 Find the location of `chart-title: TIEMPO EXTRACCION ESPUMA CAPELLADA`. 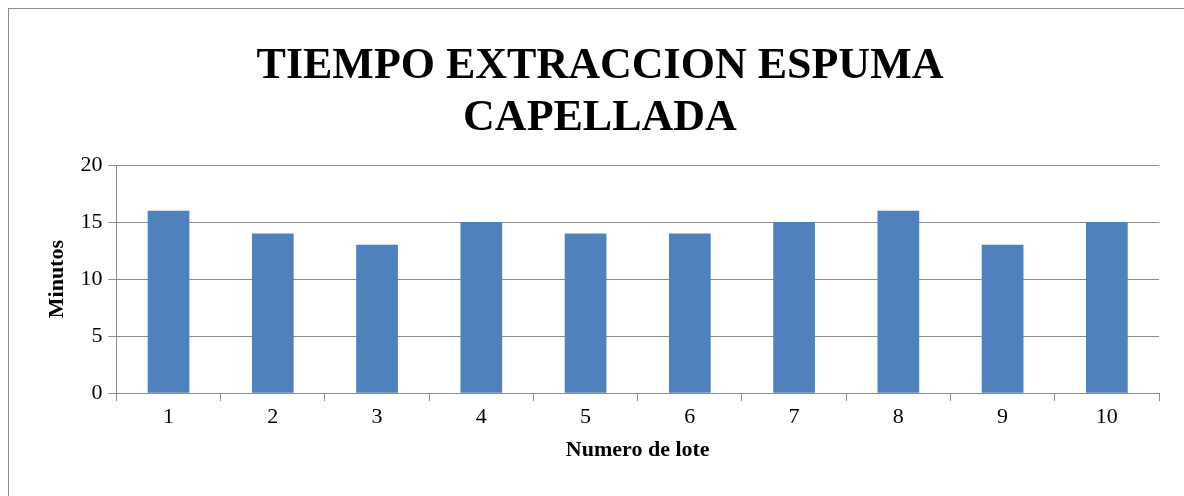

chart-title: TIEMPO EXTRACCION ESPUMA CAPELLADA is located at coordinates (600, 90).